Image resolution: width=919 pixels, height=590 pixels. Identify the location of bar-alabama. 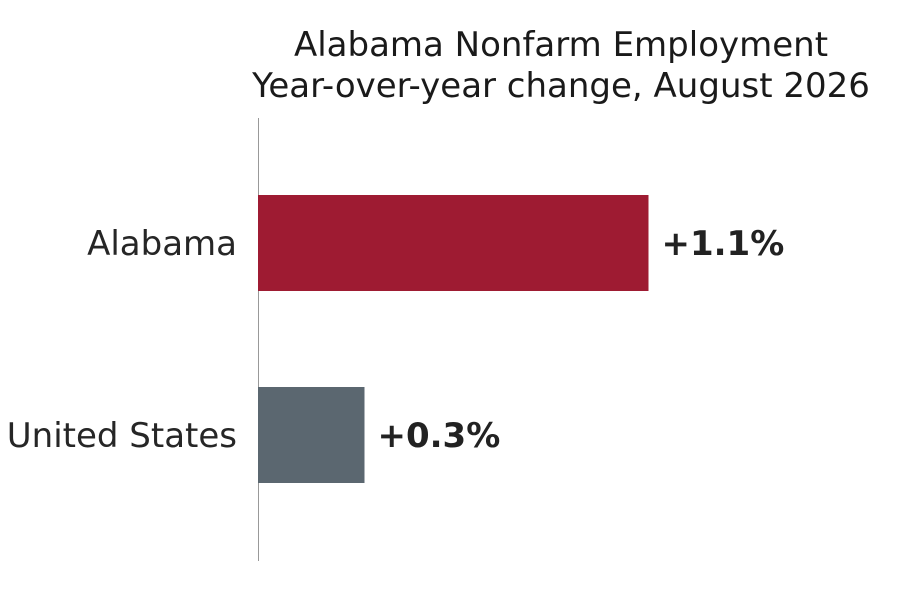
(453, 243).